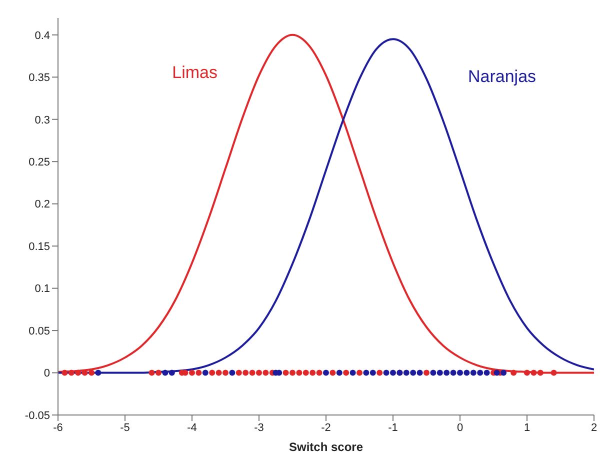 This screenshot has width=614, height=470. I want to click on x-tick-label: 2, so click(594, 428).